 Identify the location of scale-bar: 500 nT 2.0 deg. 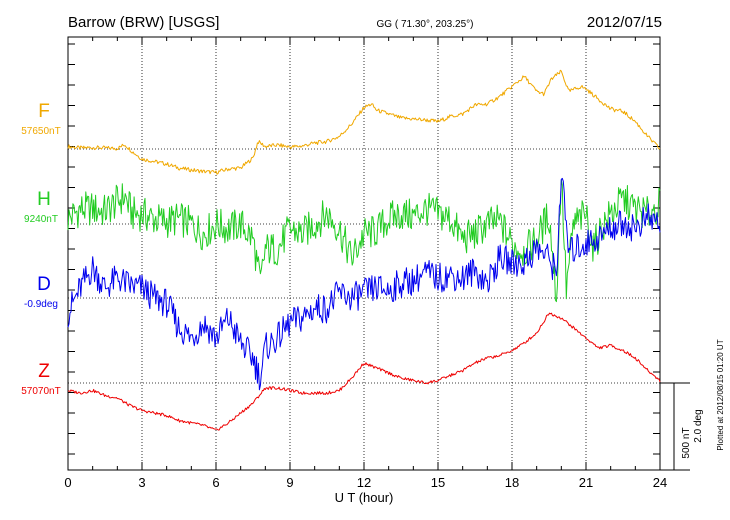
(682, 426).